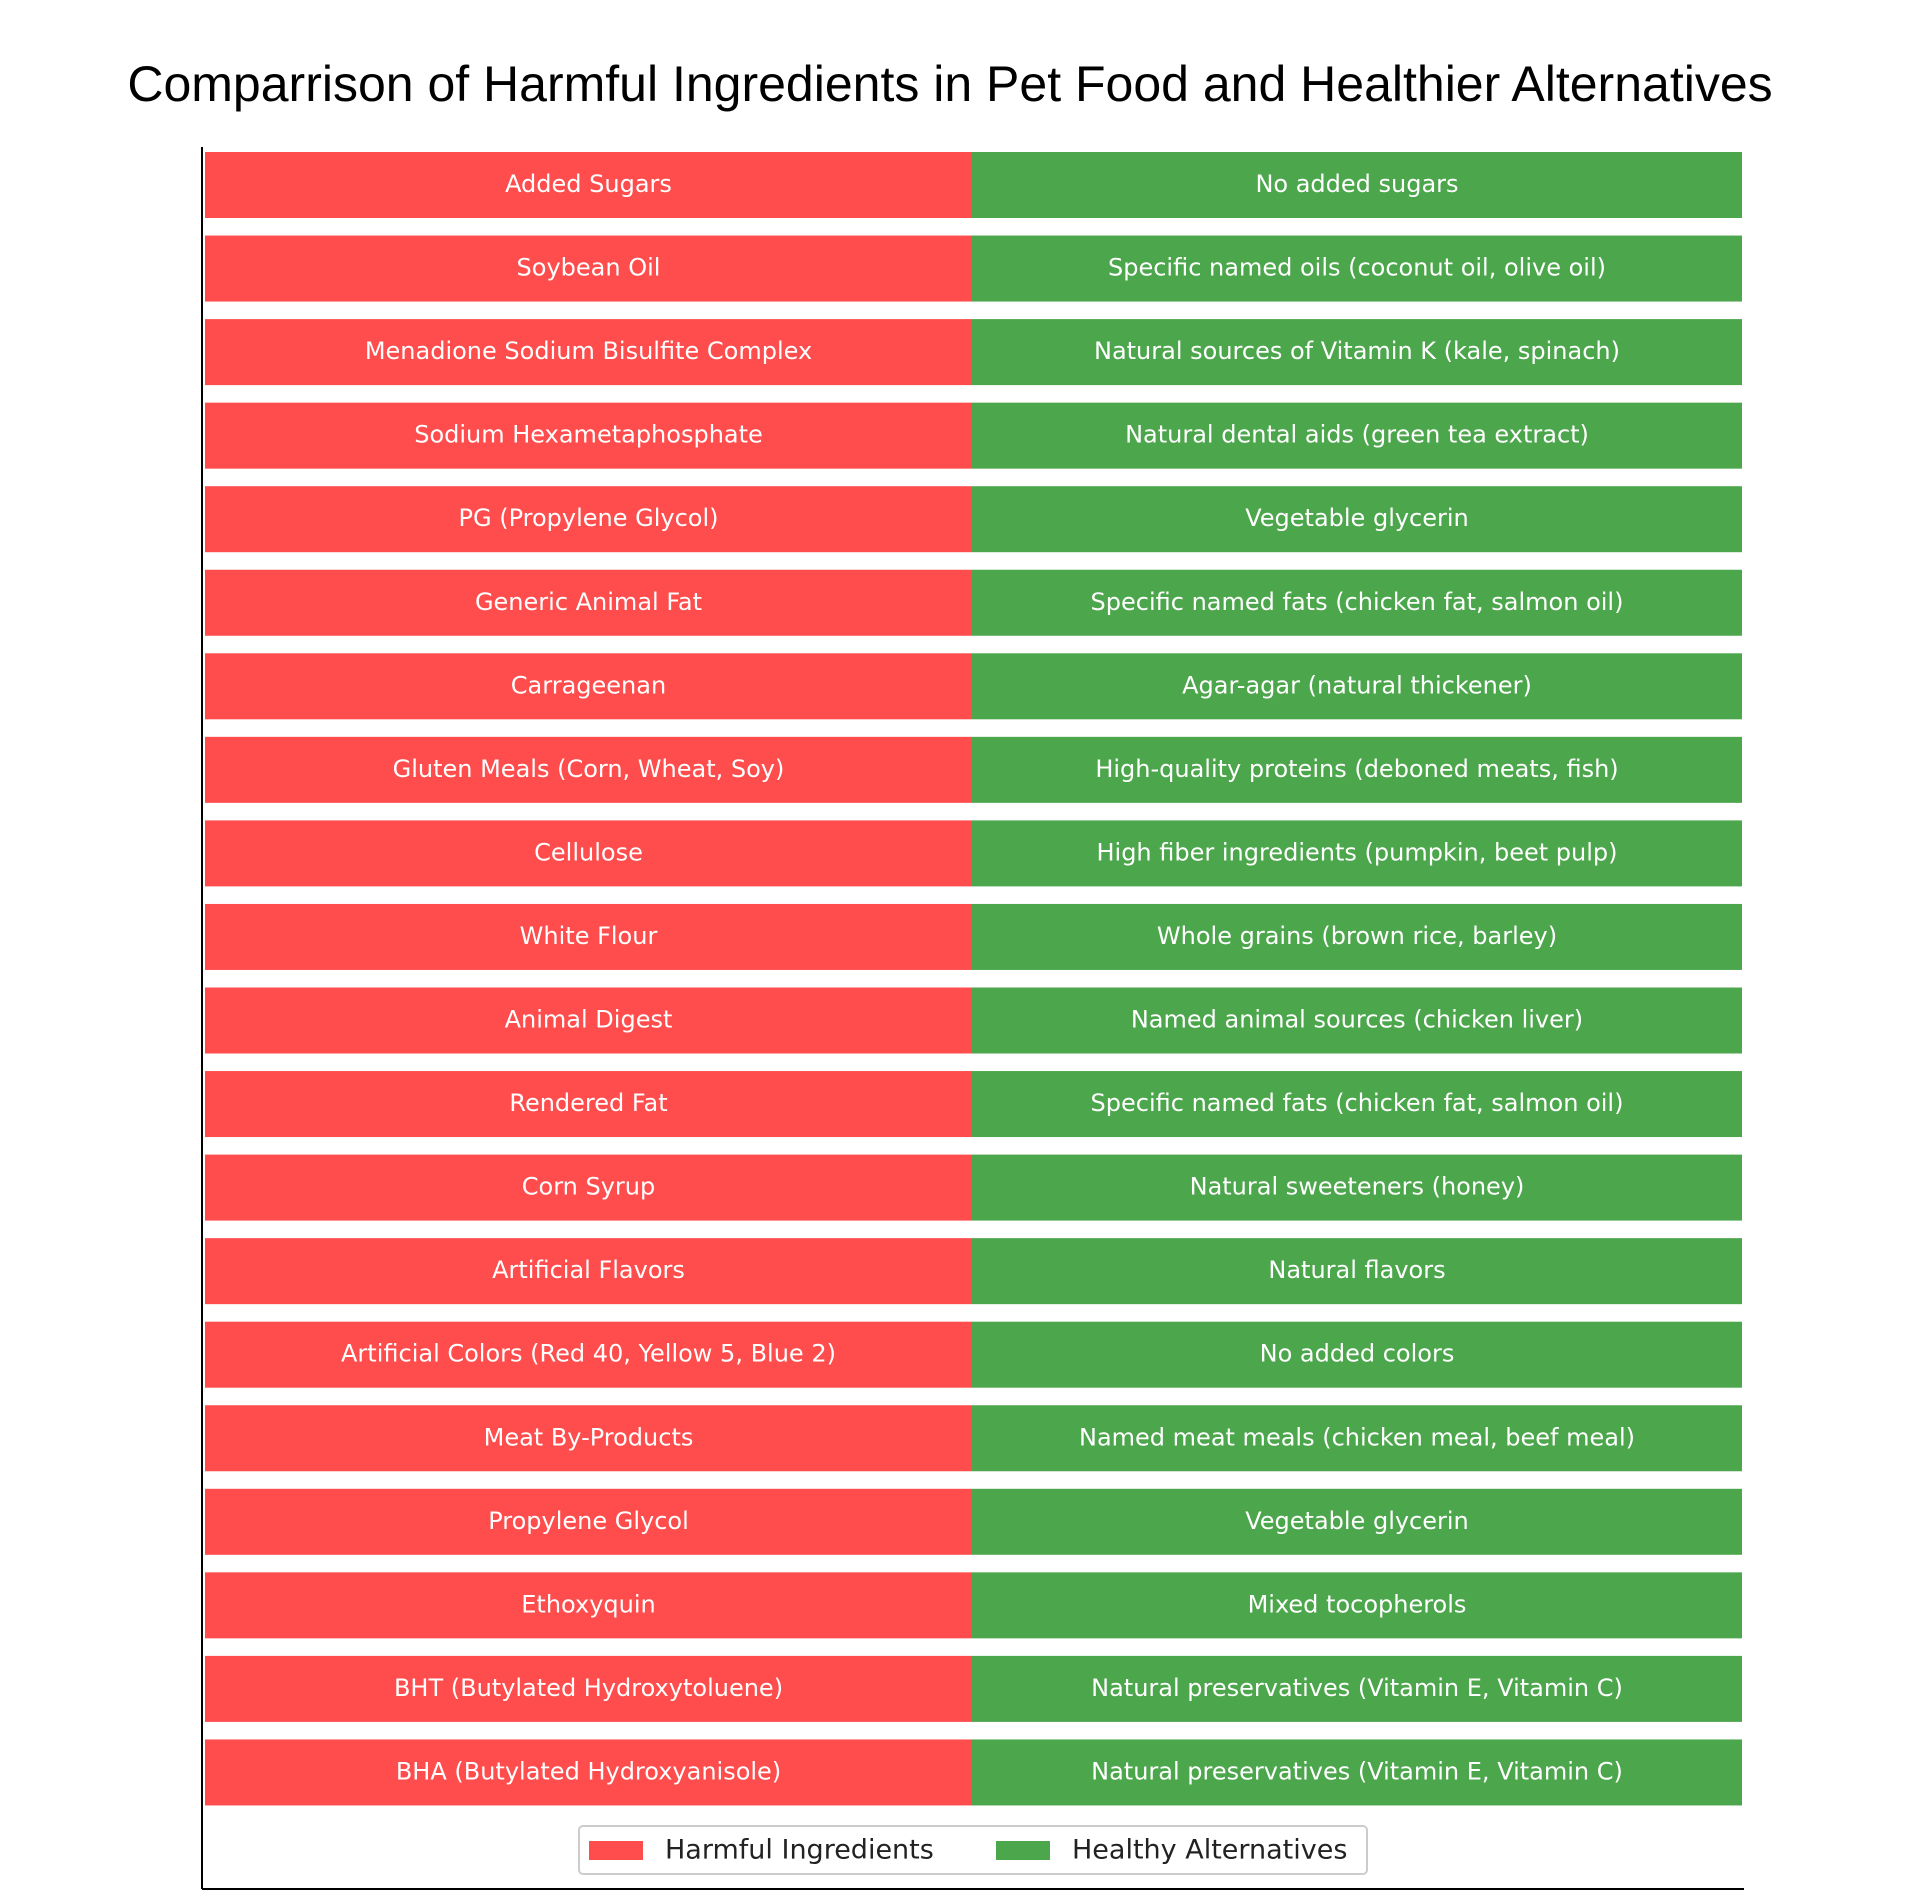 The height and width of the screenshot is (1902, 1920). I want to click on alternative-label: Natural dental aids (green tea extract), so click(1357, 435).